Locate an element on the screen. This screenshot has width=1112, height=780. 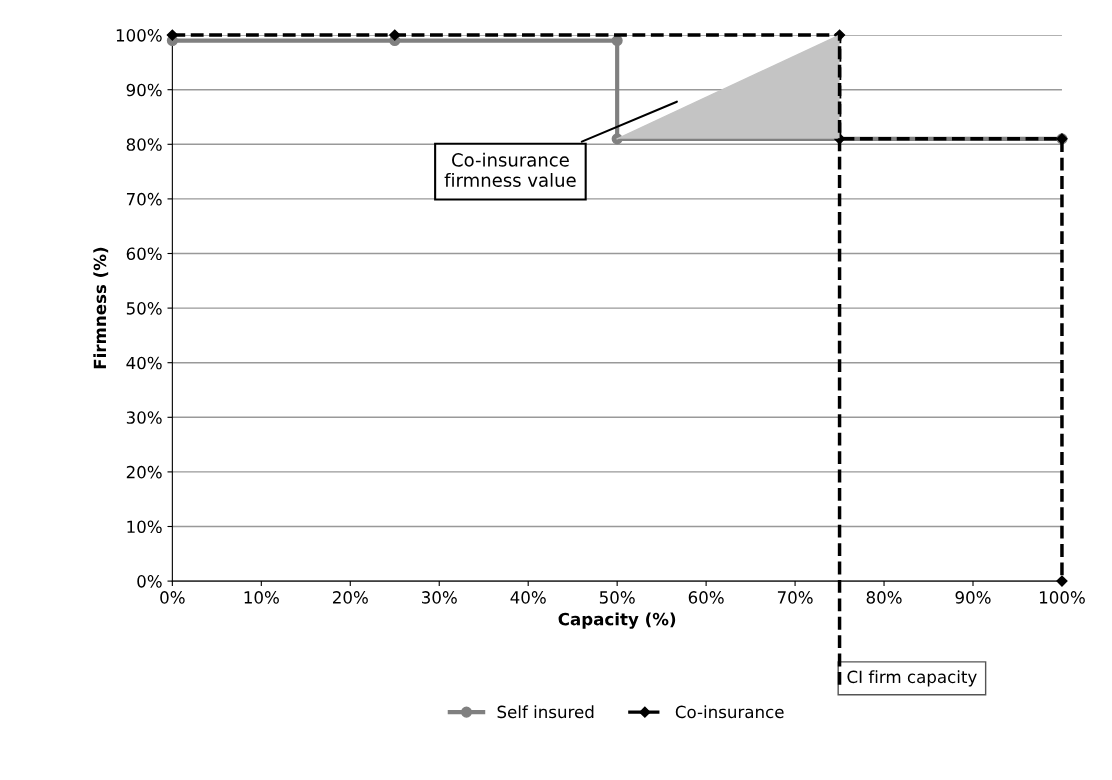
x-tick-label: 80% is located at coordinates (884, 597).